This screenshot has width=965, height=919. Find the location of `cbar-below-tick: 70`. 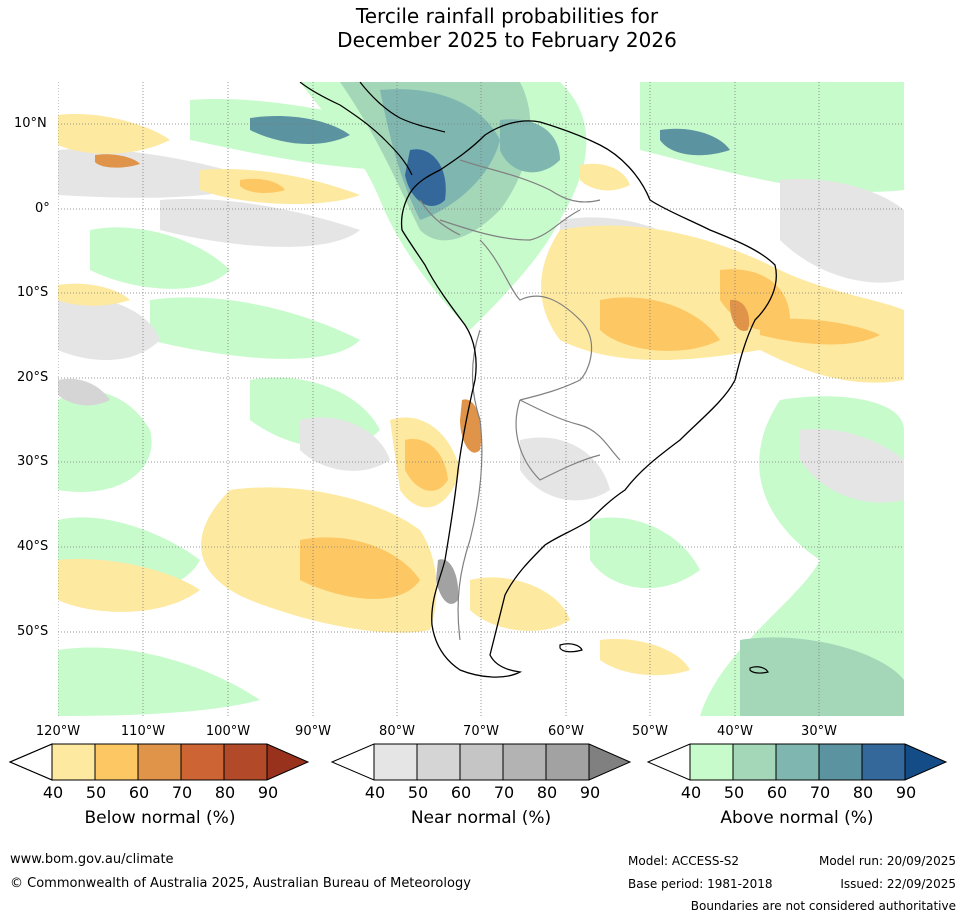

cbar-below-tick: 70 is located at coordinates (182, 792).